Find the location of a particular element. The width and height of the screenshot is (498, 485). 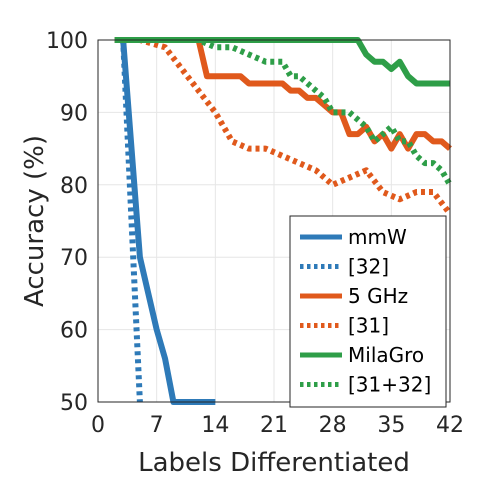

y-tick-label-2: 70 is located at coordinates (74, 258).